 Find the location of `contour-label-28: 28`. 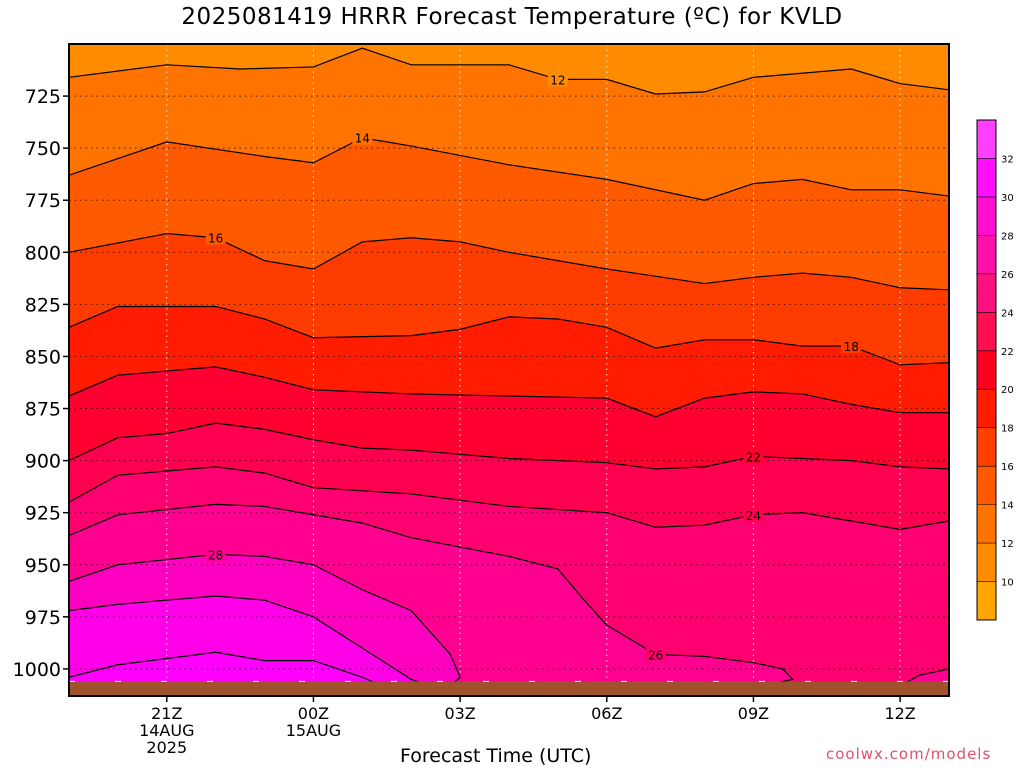

contour-label-28: 28 is located at coordinates (215, 555).